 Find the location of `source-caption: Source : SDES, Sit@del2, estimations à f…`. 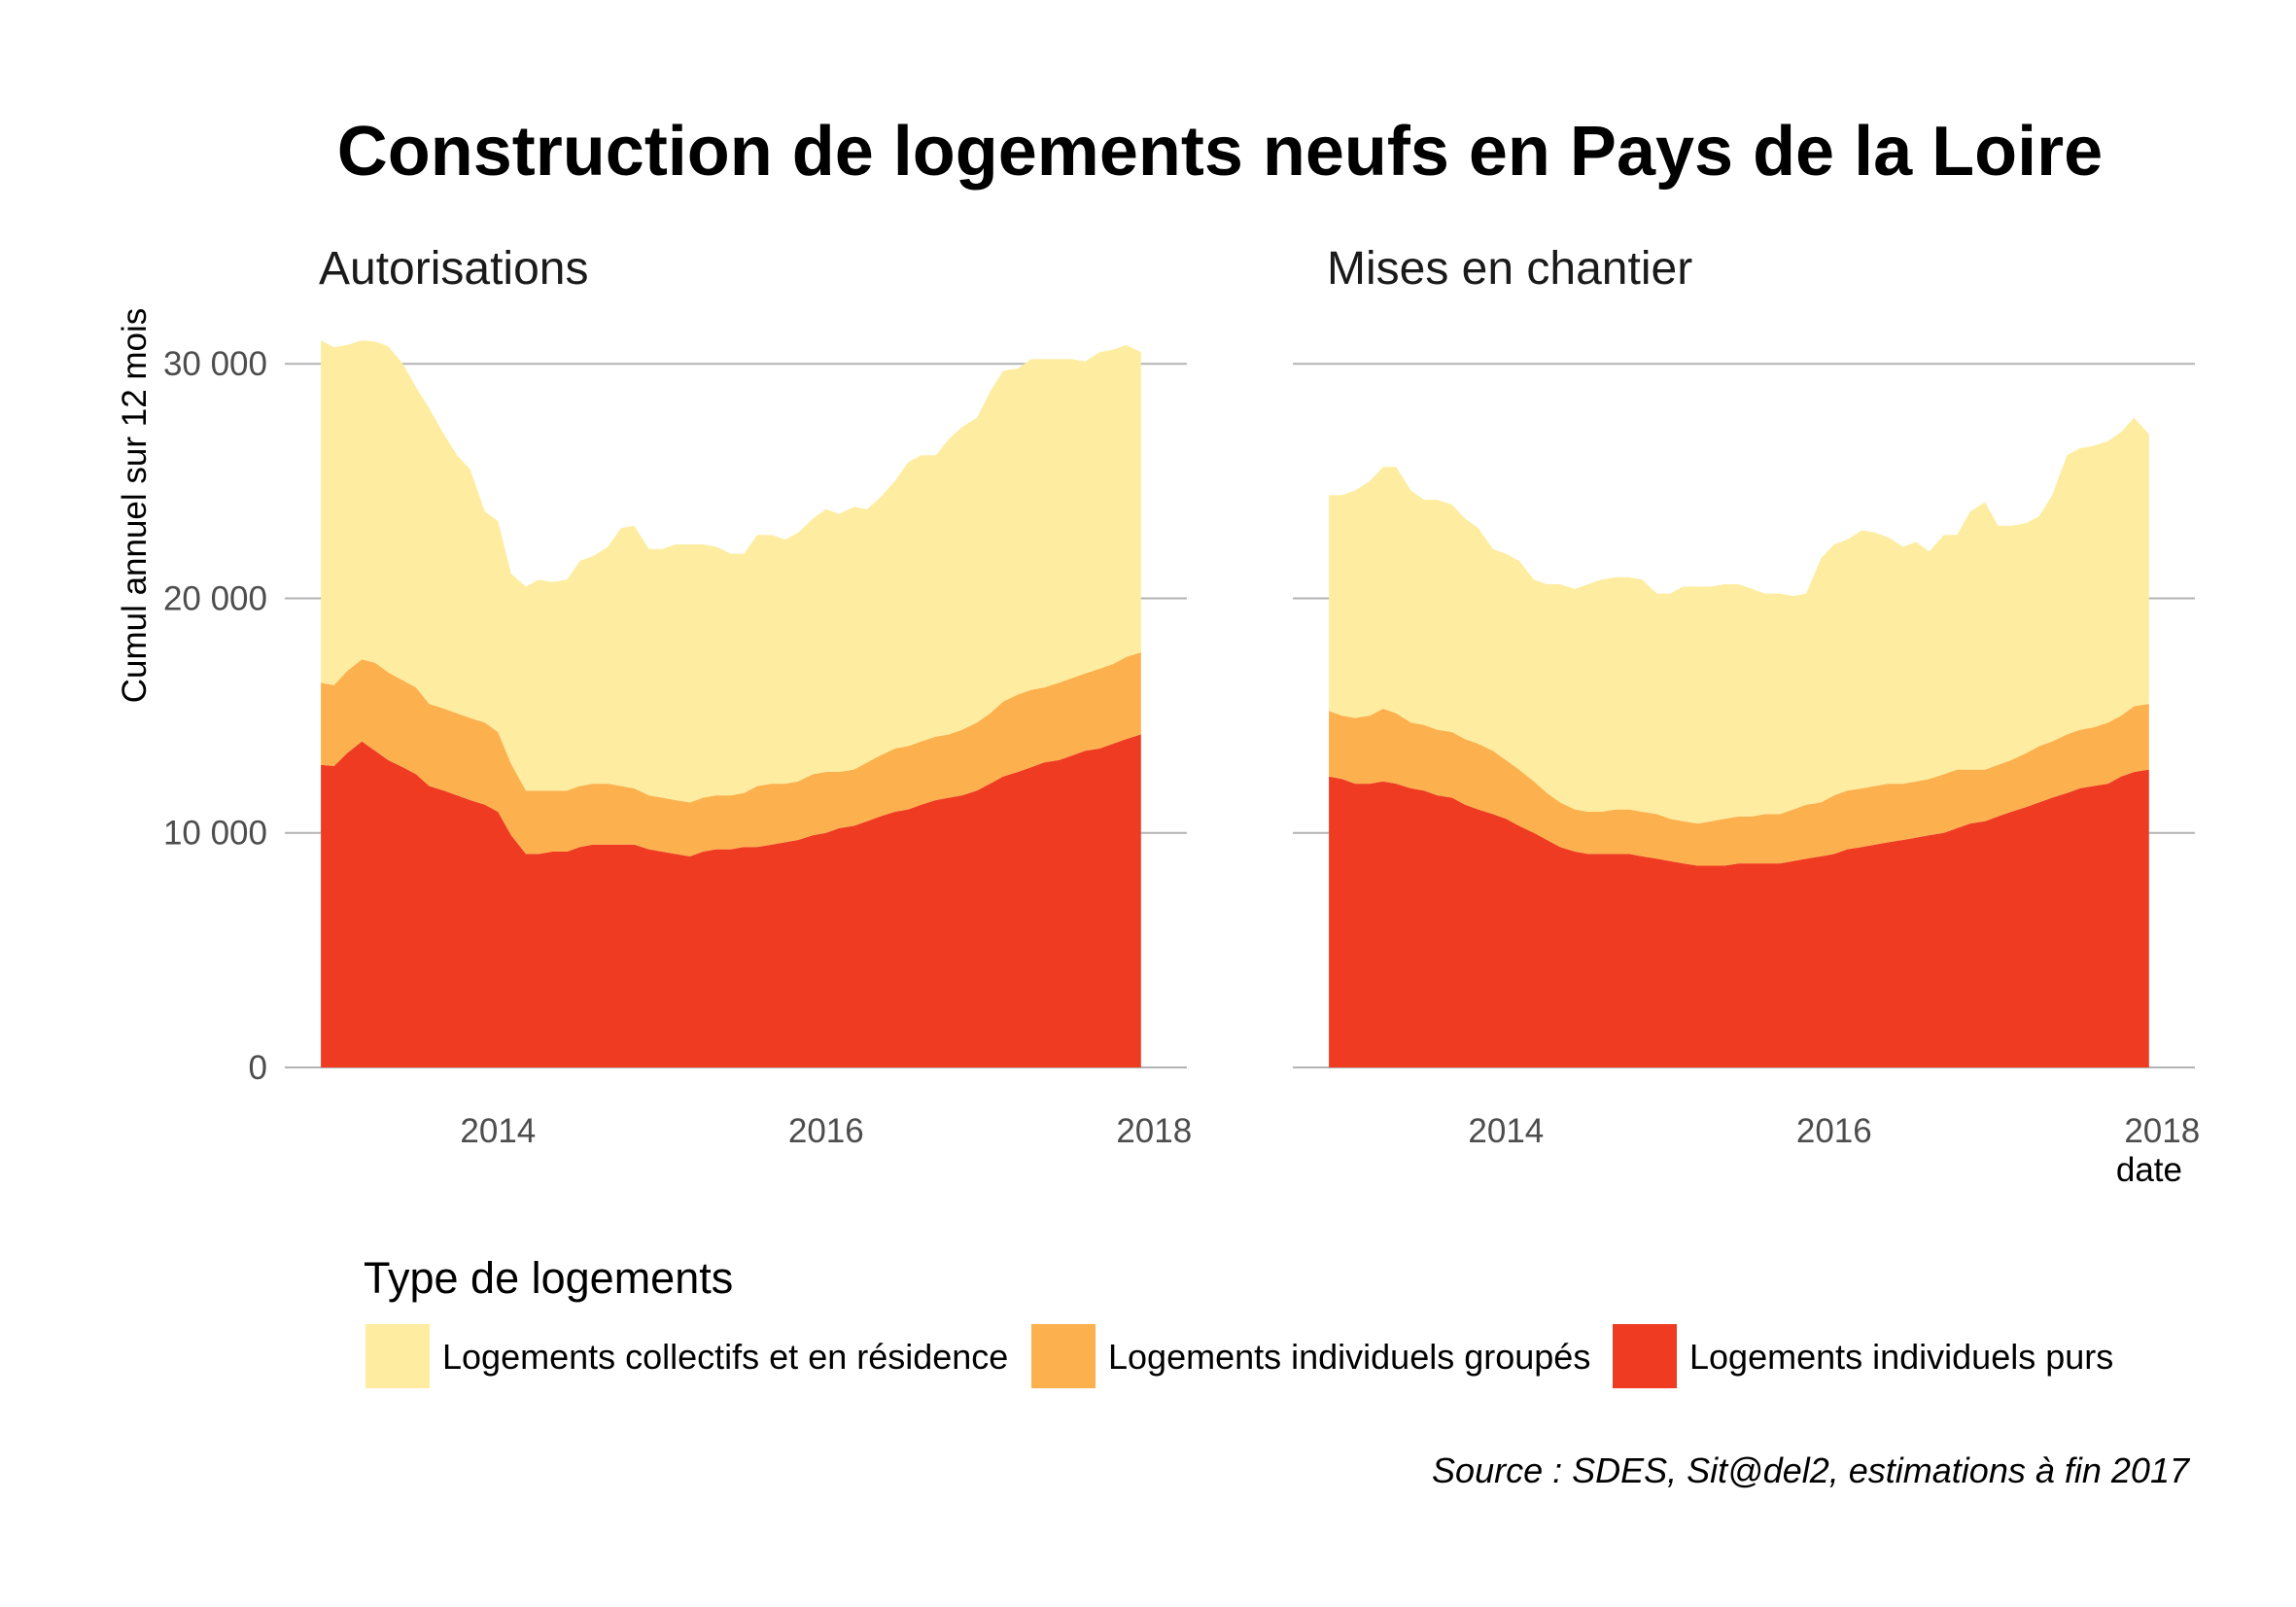

source-caption: Source : SDES, Sit@del2, estimations à f… is located at coordinates (1811, 1470).